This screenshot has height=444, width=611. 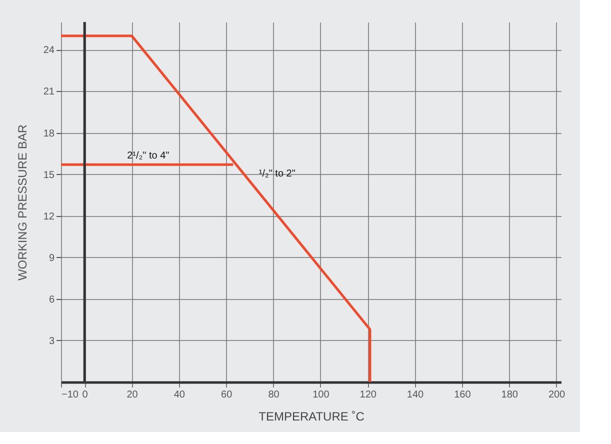 What do you see at coordinates (49, 50) in the screenshot?
I see `y-tick-label: 24` at bounding box center [49, 50].